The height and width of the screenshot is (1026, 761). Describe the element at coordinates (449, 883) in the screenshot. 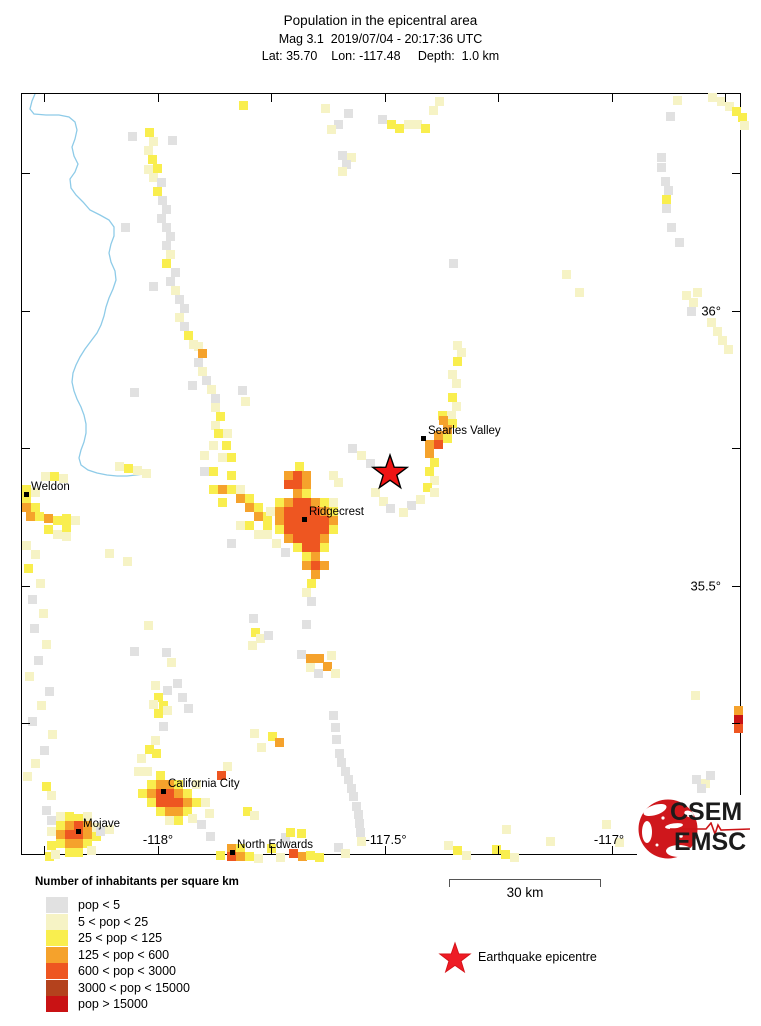

I see `scale-bar-left-tick` at that location.